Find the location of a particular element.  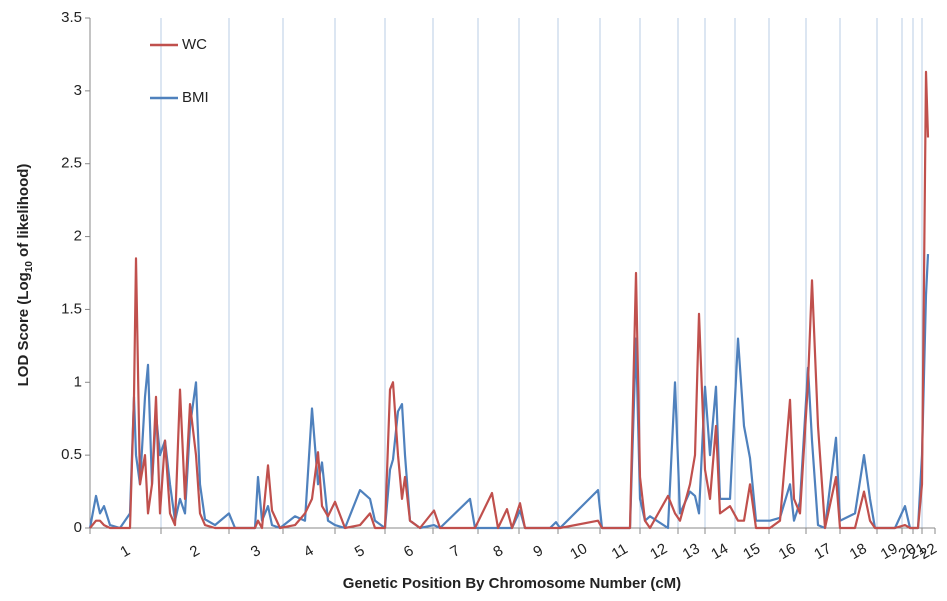

x-tick-label: 7 is located at coordinates (455, 551).